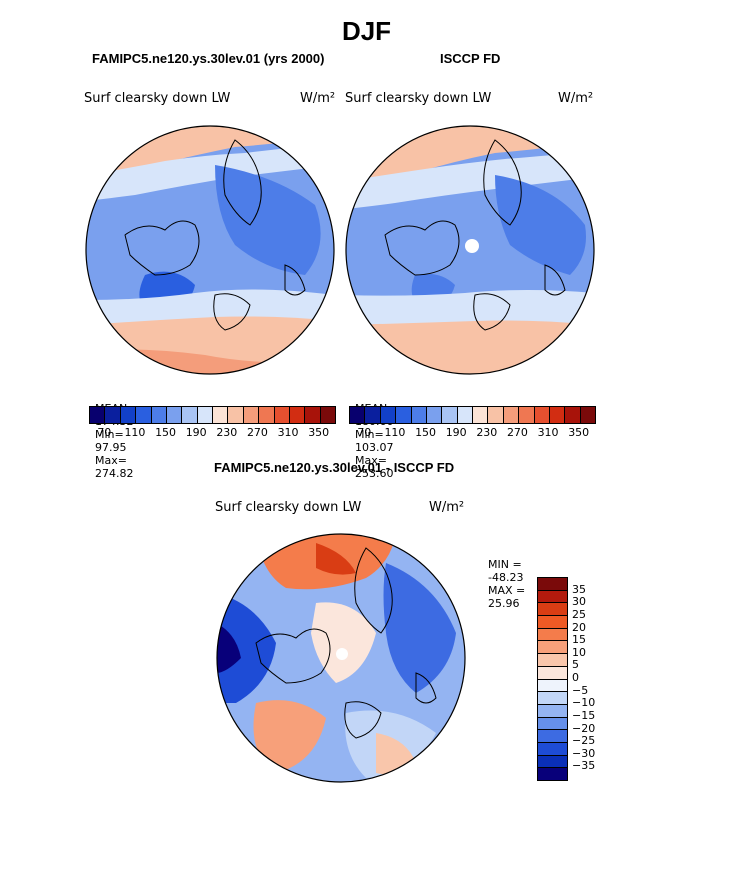  Describe the element at coordinates (364, 432) in the screenshot. I see `panel2-colorbar-tick-label: 70` at that location.